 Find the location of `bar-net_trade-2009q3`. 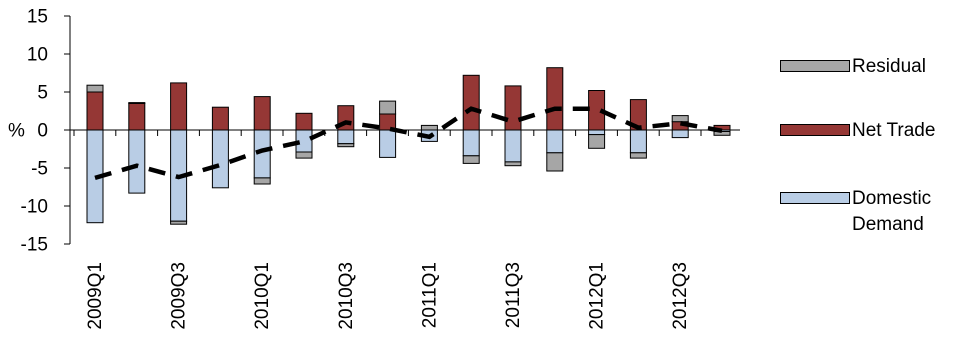

bar-net_trade-2009q3 is located at coordinates (179, 106).